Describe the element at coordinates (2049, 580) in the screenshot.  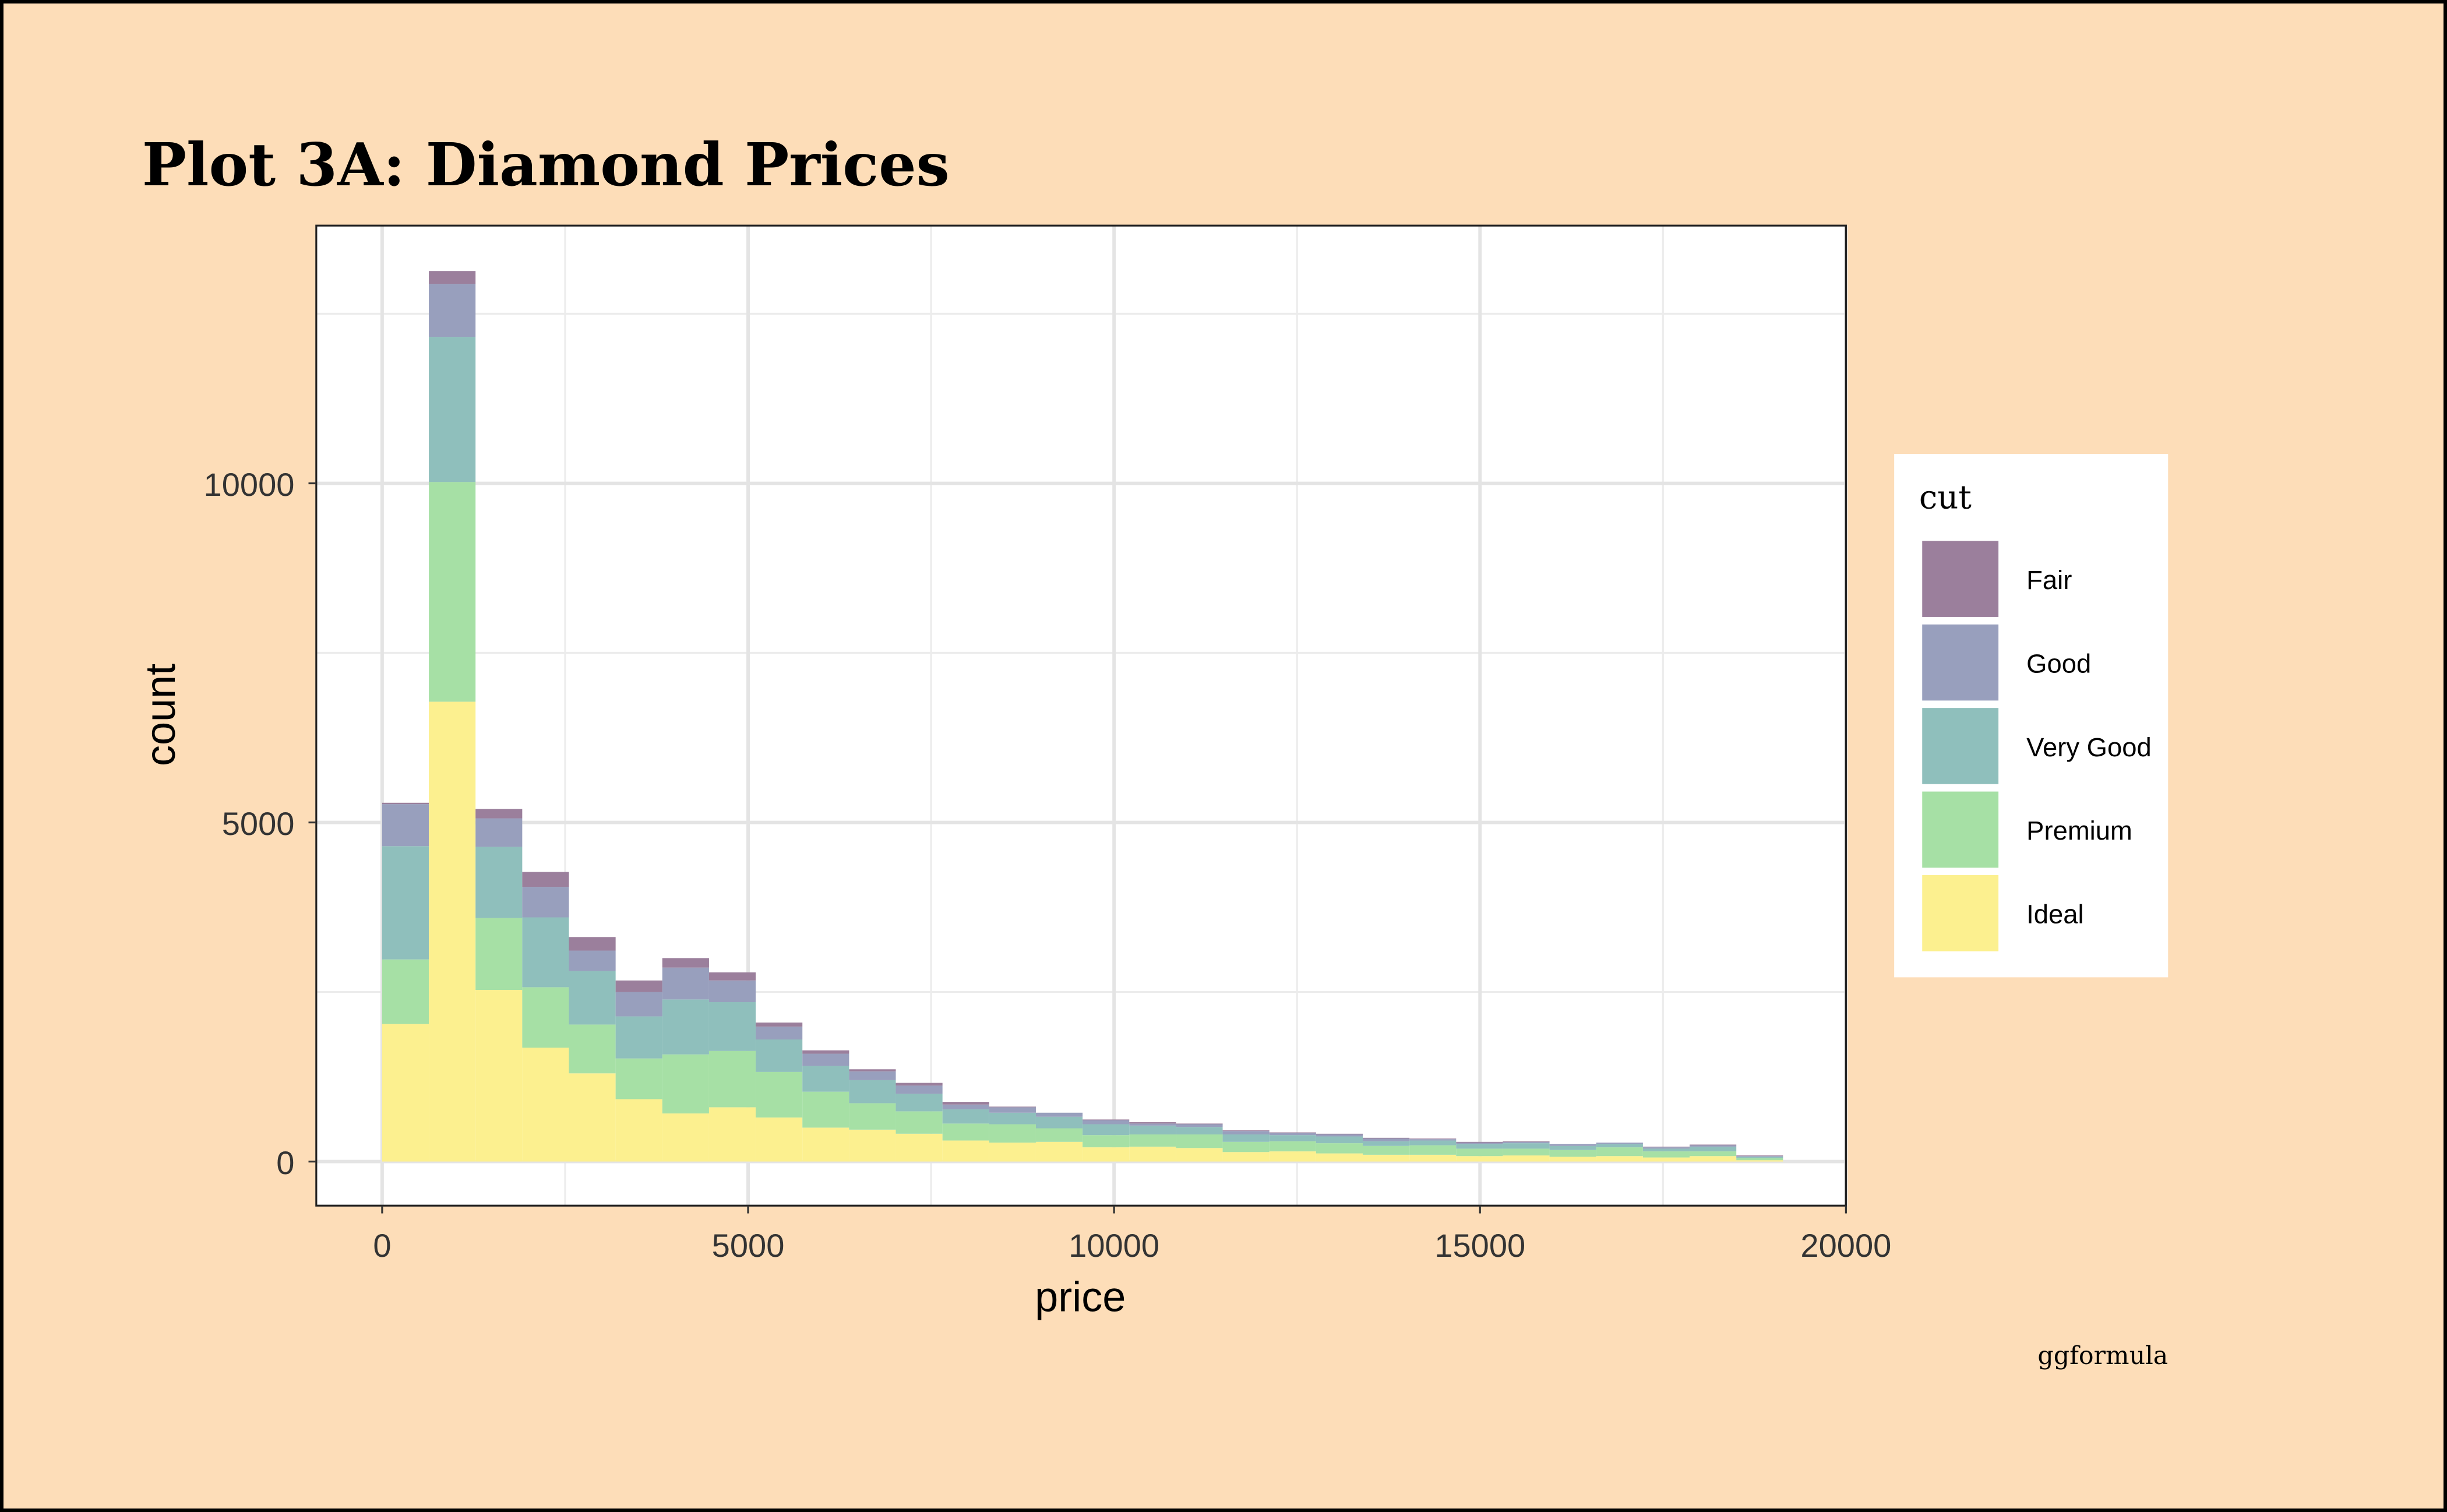
I see `legend-label: Fair` at that location.